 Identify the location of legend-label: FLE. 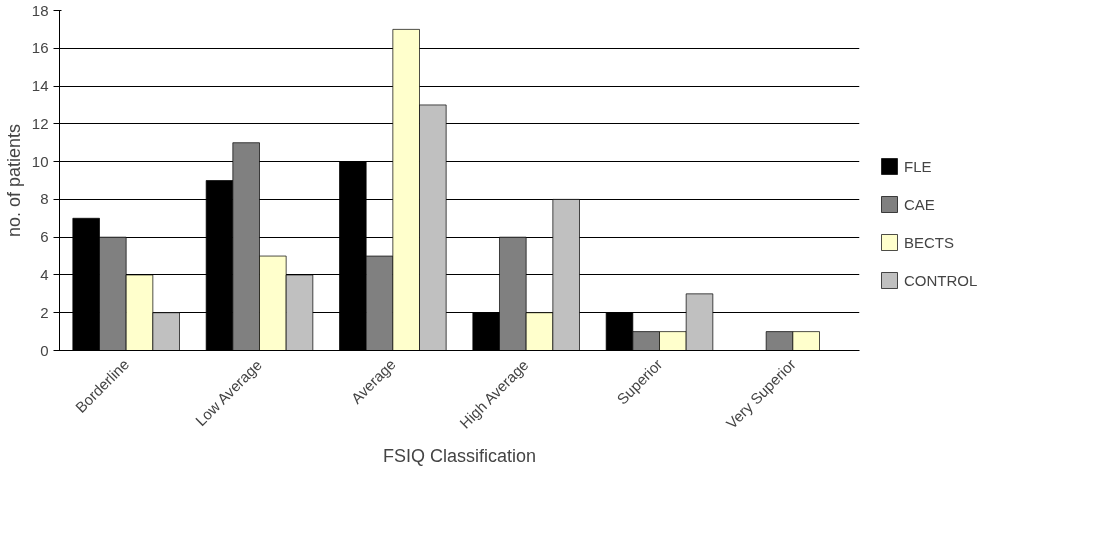
(918, 166).